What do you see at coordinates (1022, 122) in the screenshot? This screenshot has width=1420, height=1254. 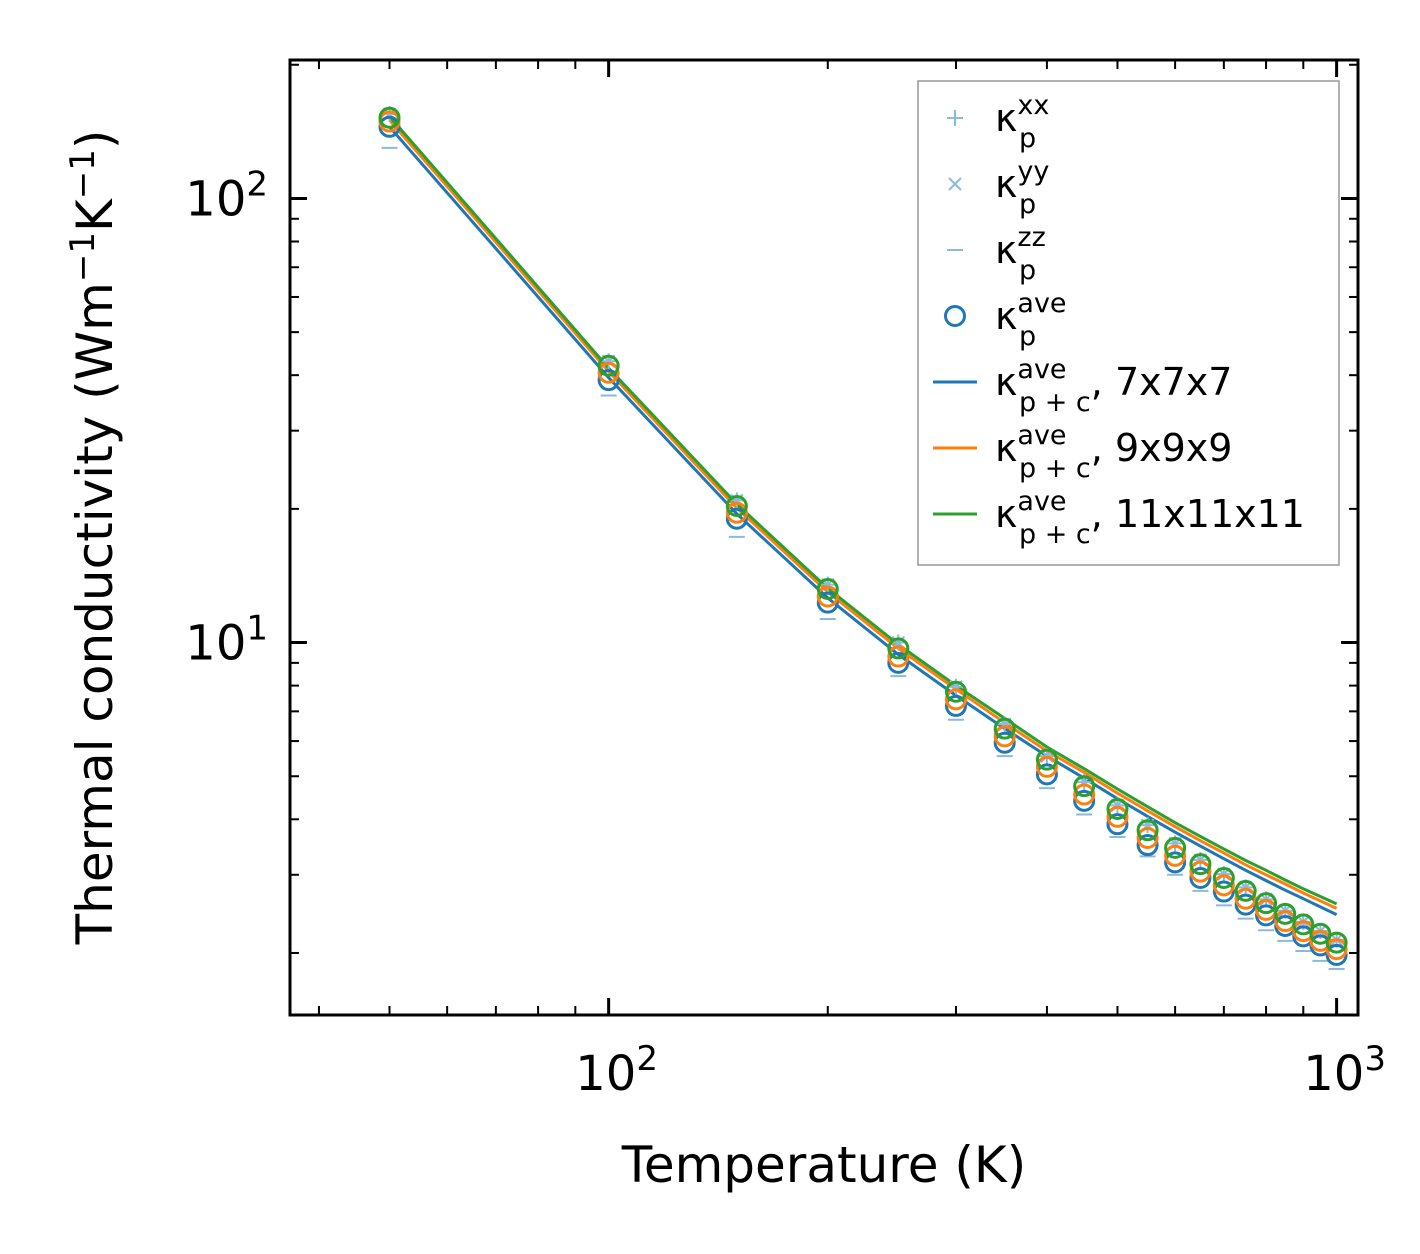 I see `legend-label: κxx p` at bounding box center [1022, 122].